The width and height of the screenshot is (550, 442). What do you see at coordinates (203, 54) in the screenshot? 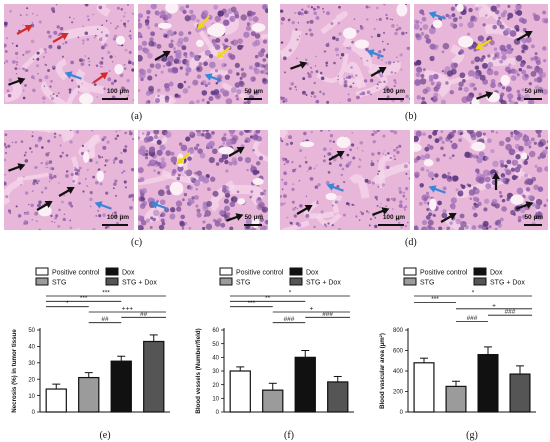
I see `micrograph-a-right: 50 µm` at bounding box center [203, 54].